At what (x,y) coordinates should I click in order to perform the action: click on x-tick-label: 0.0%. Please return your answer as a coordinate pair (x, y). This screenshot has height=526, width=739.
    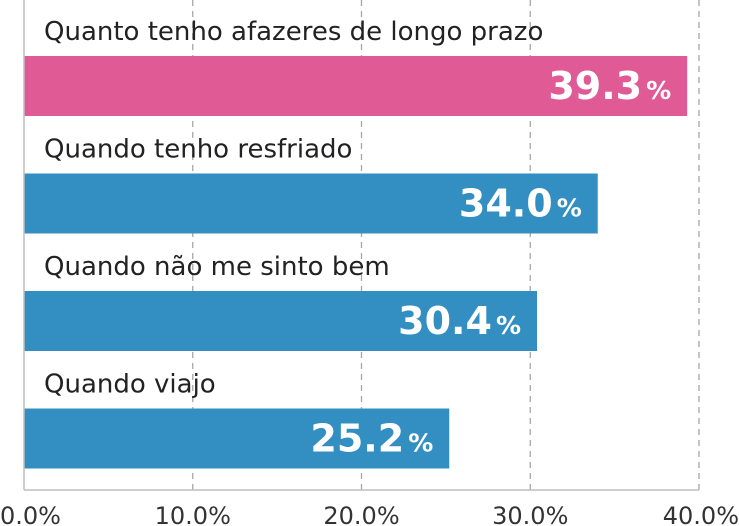
    Looking at the image, I should click on (30, 514).